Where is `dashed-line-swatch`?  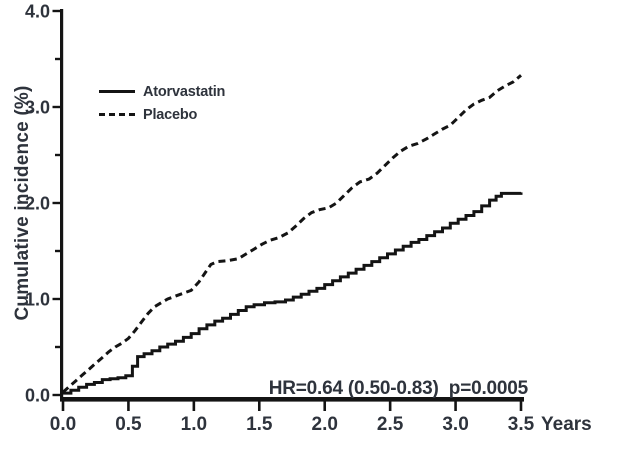
dashed-line-swatch is located at coordinates (117, 114).